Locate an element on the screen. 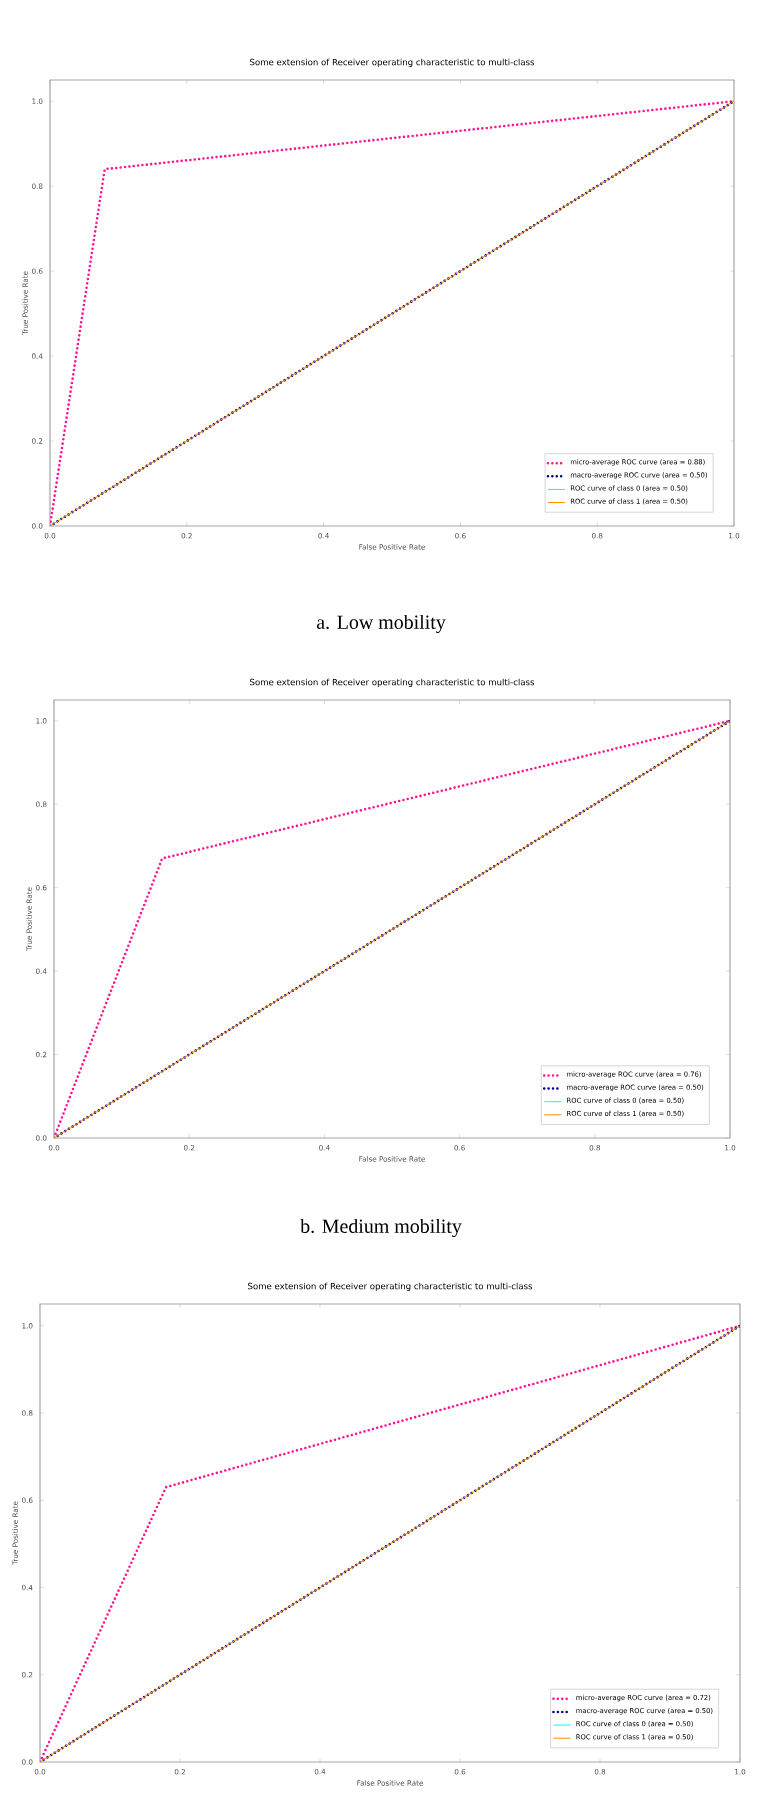 The image size is (762, 1812). text: b. Medium mobility is located at coordinates (381, 1228).